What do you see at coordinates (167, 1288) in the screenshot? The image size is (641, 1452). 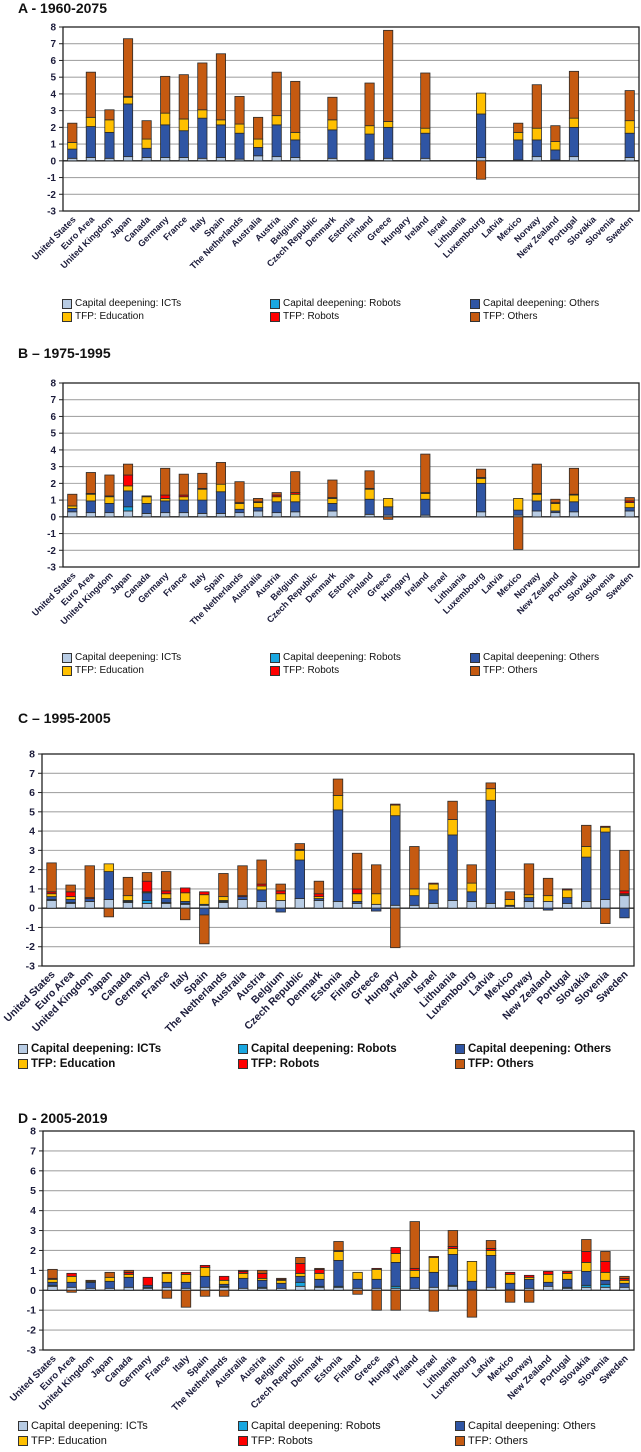 I see `panel-d-bar-france-capital-deepening-icts` at bounding box center [167, 1288].